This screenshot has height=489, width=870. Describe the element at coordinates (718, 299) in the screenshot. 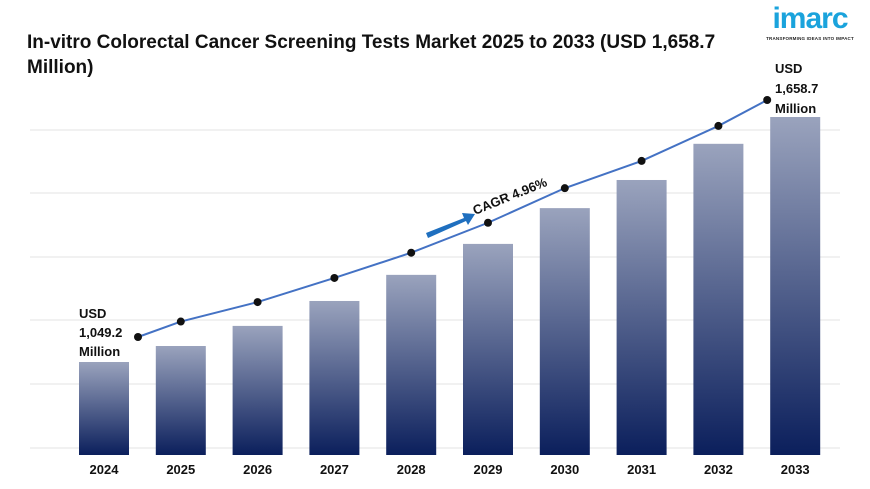

I see `bar-2032` at that location.